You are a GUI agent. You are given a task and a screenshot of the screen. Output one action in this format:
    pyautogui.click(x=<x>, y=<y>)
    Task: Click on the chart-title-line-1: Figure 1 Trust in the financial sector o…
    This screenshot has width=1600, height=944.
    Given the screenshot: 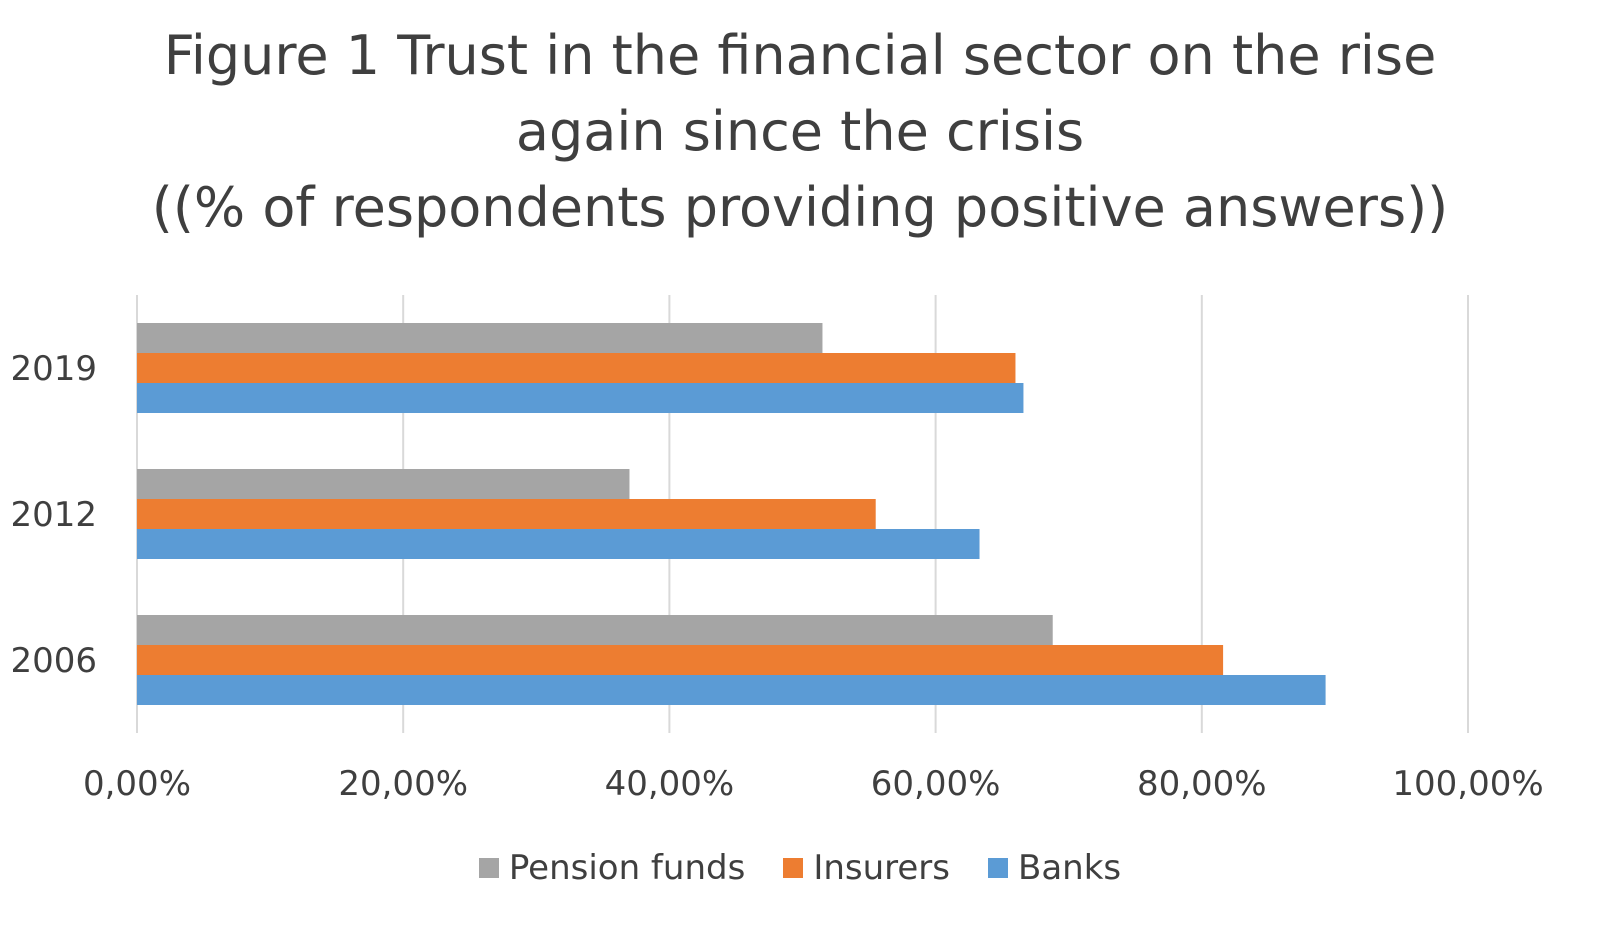 What is the action you would take?
    pyautogui.click(x=800, y=55)
    